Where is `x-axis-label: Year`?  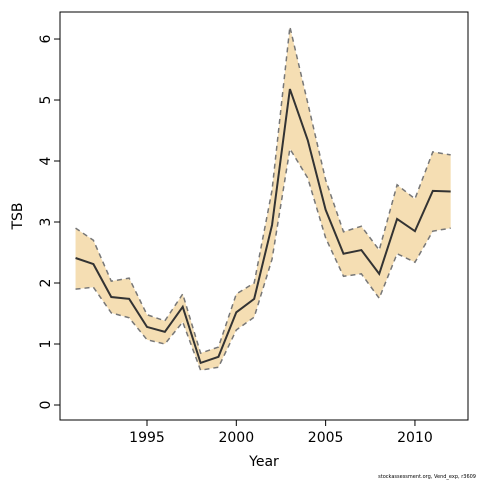 x-axis-label: Year is located at coordinates (263, 462).